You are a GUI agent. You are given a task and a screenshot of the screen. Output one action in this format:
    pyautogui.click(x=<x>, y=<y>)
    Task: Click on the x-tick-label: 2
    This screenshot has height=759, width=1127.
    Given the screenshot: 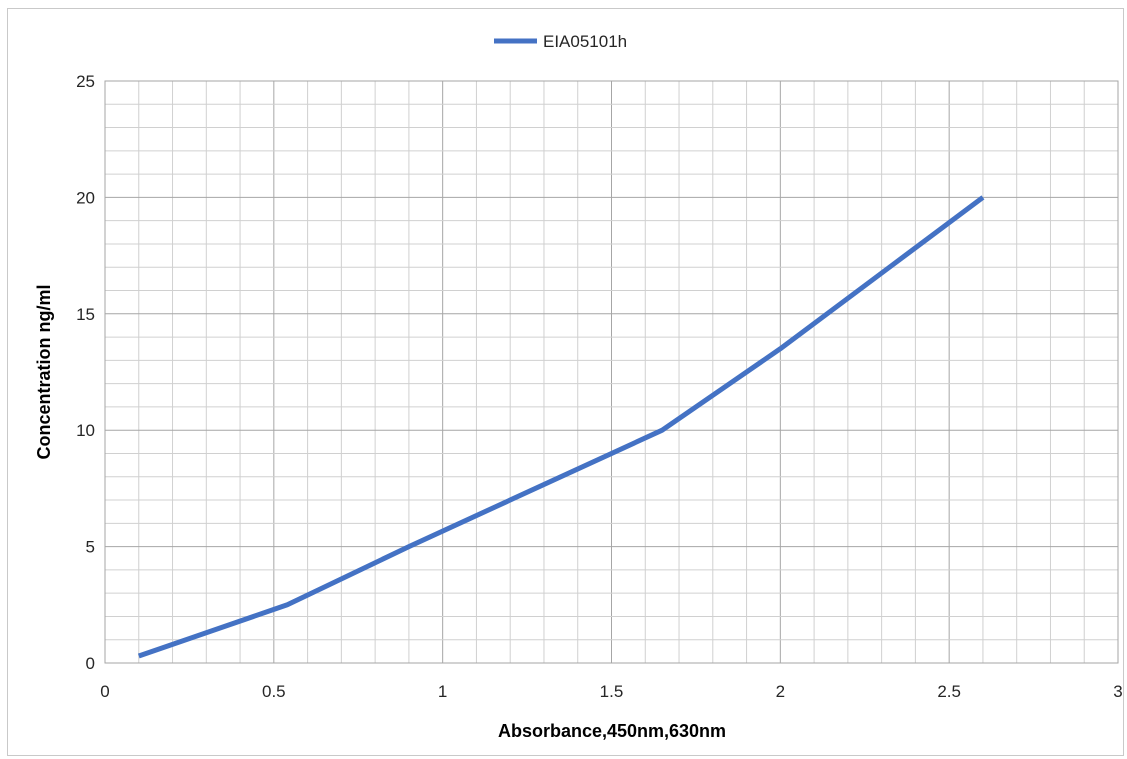 What is the action you would take?
    pyautogui.click(x=780, y=691)
    